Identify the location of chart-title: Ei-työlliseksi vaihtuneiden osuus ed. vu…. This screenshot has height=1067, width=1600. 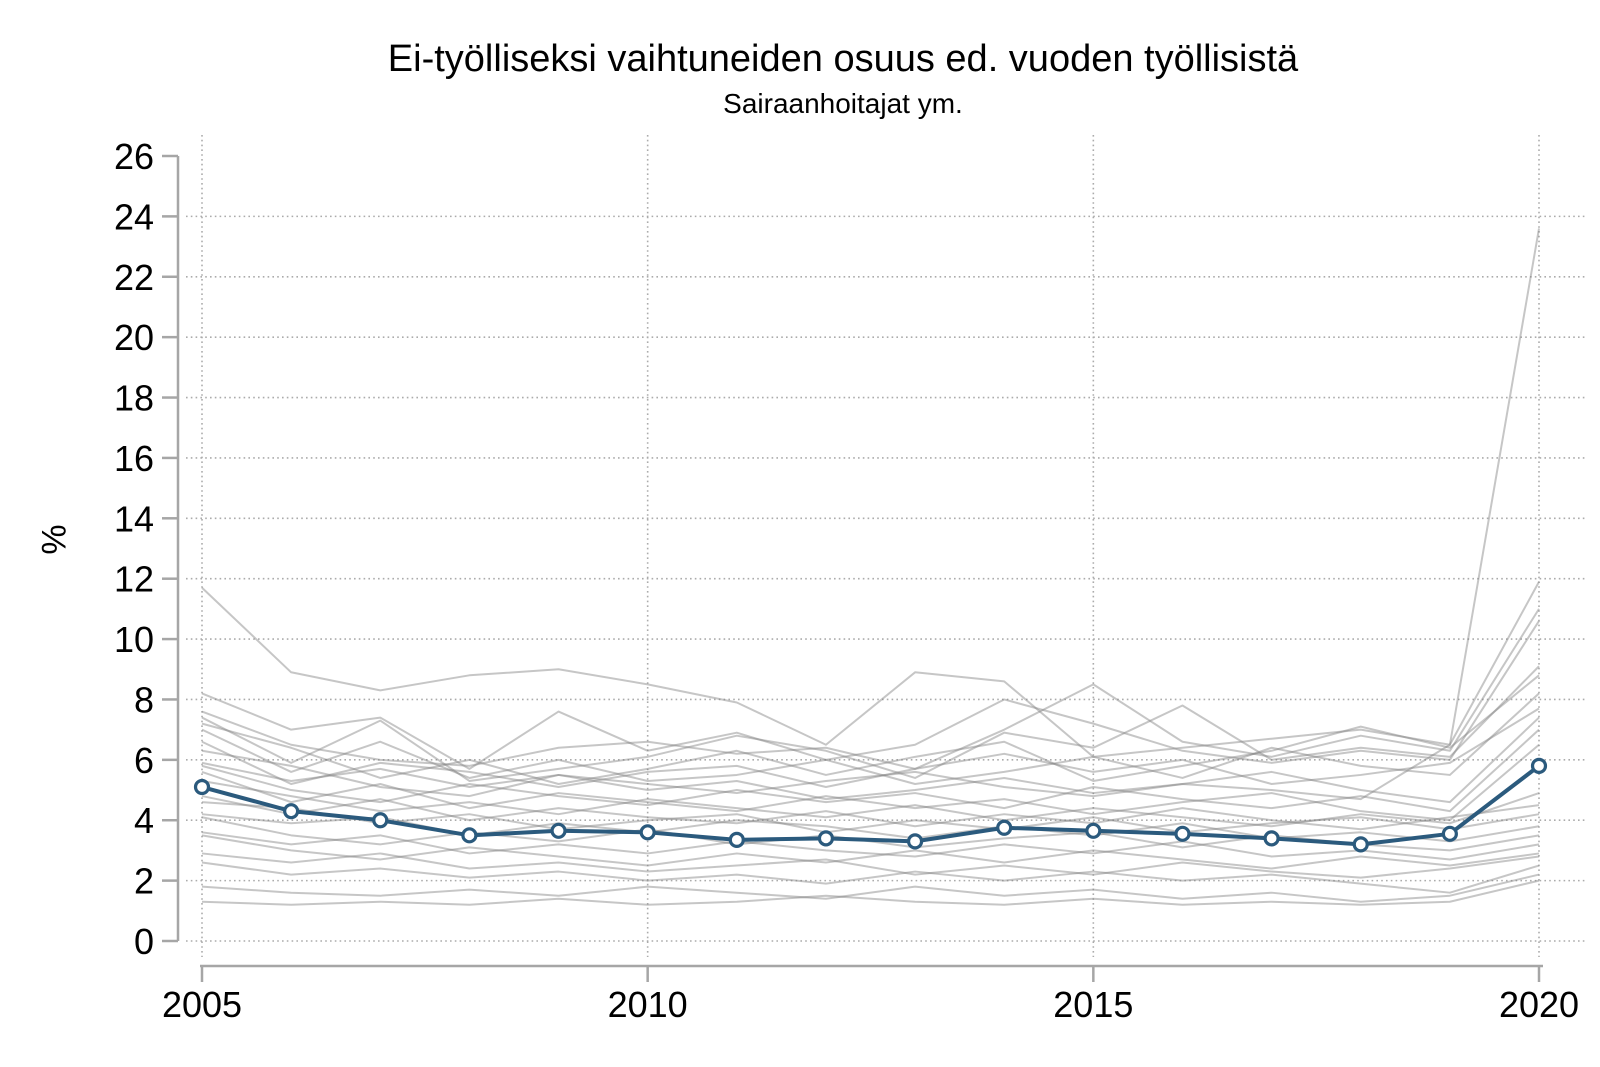
(843, 59).